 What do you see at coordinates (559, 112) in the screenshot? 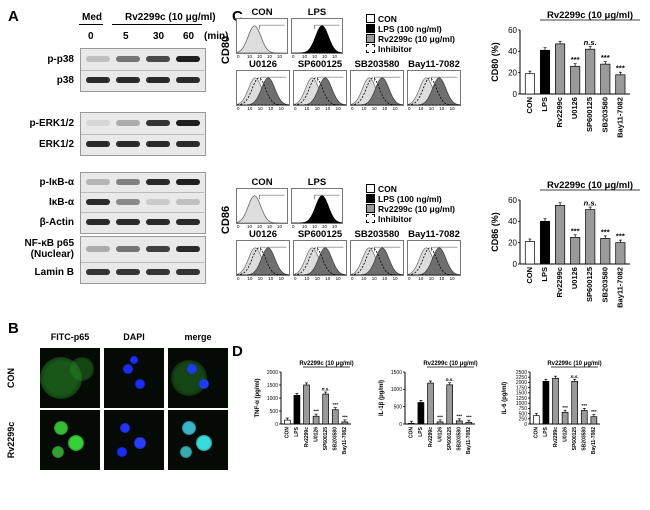
I see `category-label: Rv2299c` at bounding box center [559, 112].